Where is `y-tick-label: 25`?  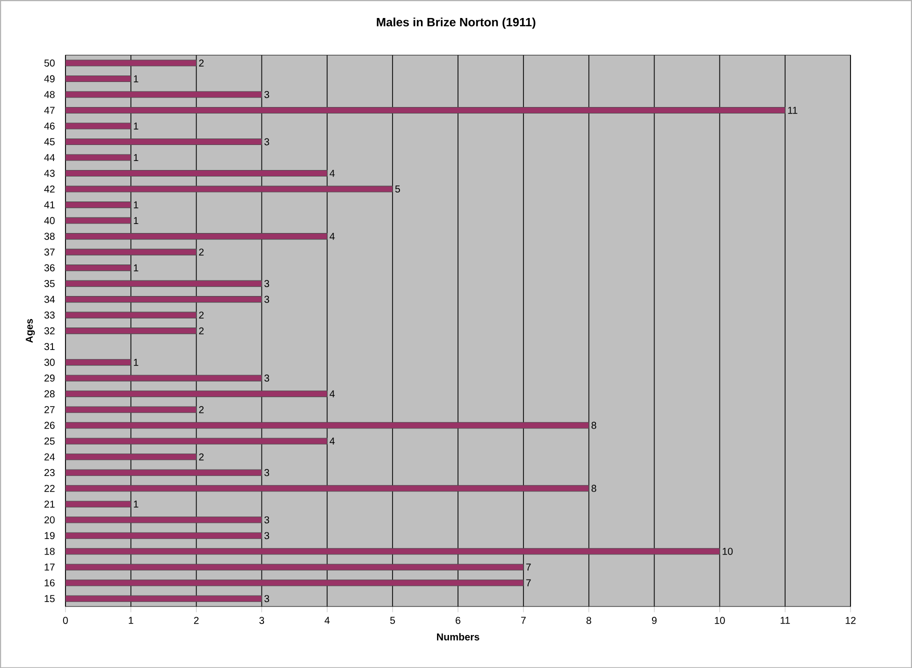 y-tick-label: 25 is located at coordinates (49, 440).